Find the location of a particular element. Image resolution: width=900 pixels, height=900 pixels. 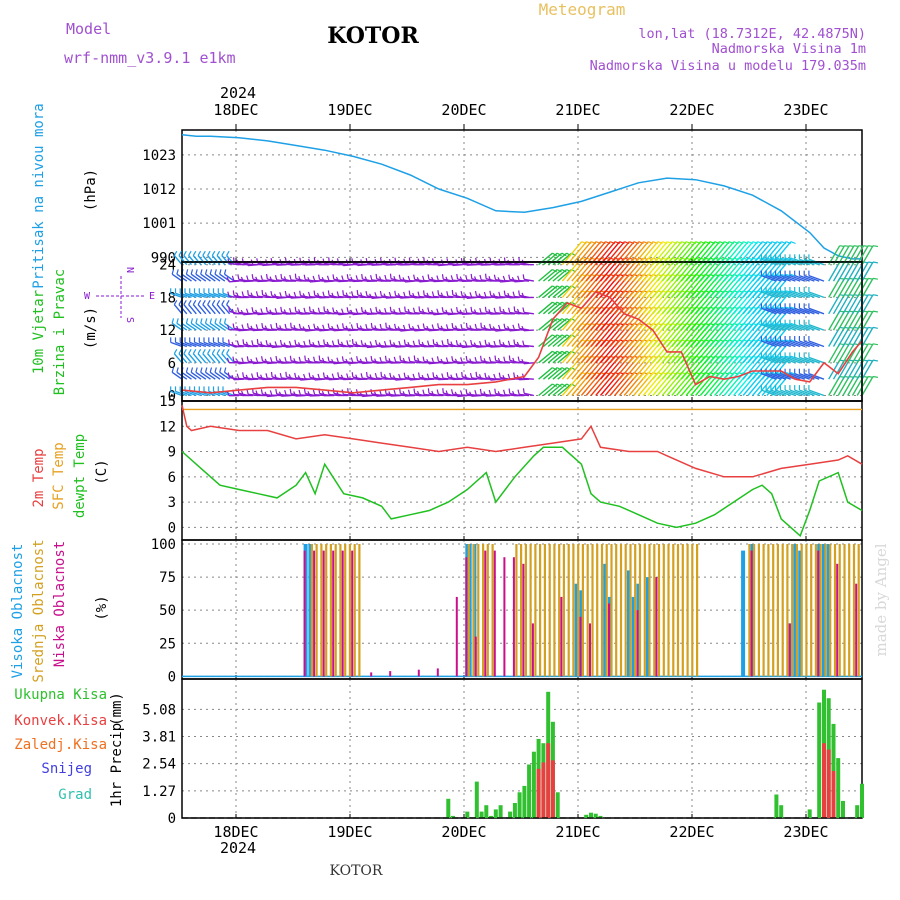

bottom-day-label: 19DEC is located at coordinates (349, 832).